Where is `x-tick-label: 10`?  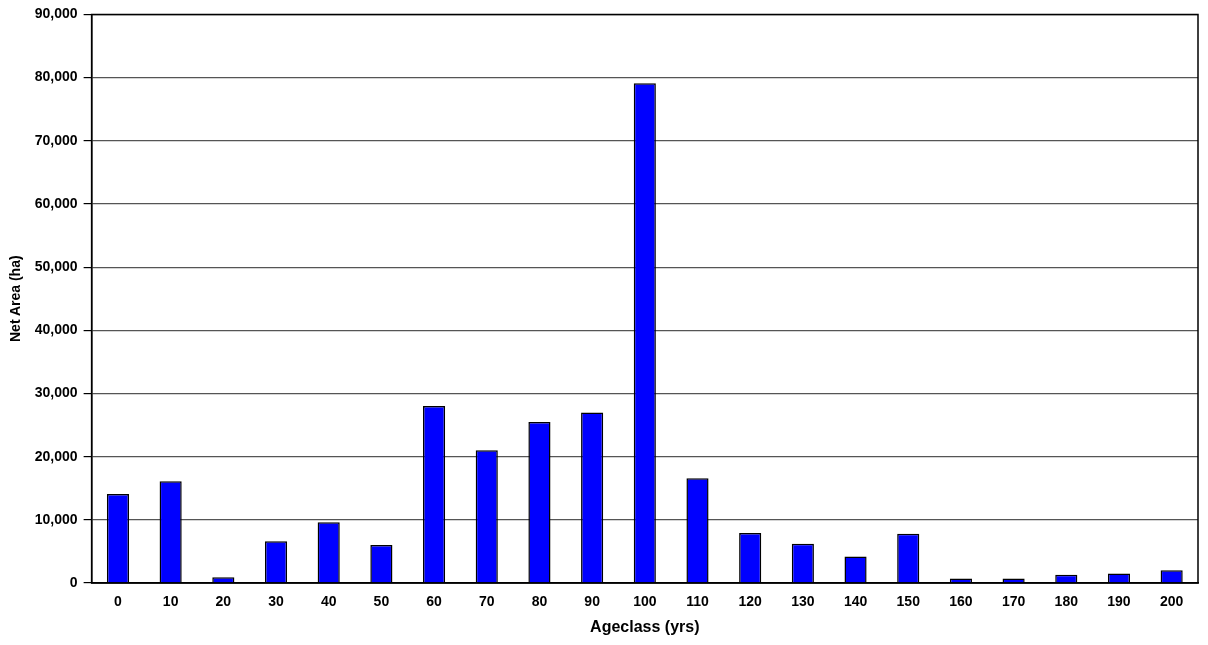
x-tick-label: 10 is located at coordinates (170, 601).